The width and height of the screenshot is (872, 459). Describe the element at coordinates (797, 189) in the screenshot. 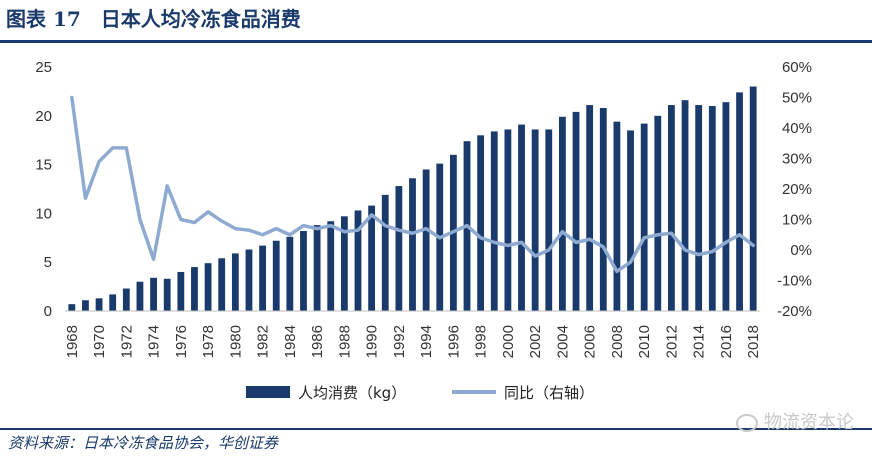

I see `y-right-tick-label: 20%` at that location.